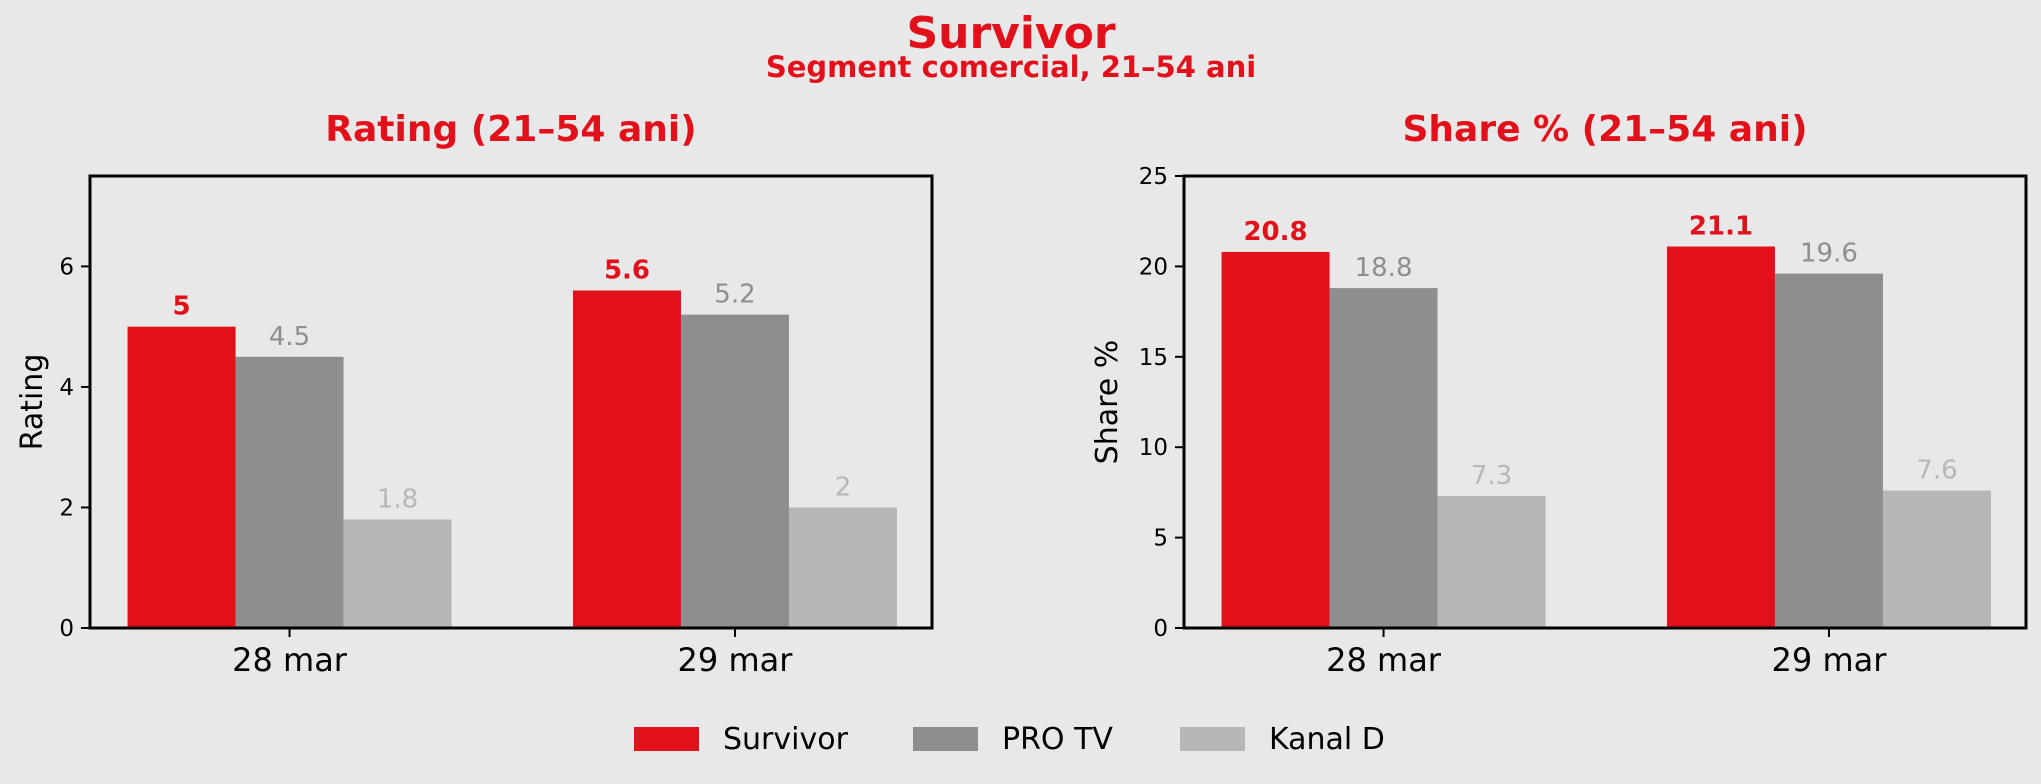 Image resolution: width=2041 pixels, height=784 pixels. Describe the element at coordinates (32, 402) in the screenshot. I see `y-axis-label: Rating` at that location.